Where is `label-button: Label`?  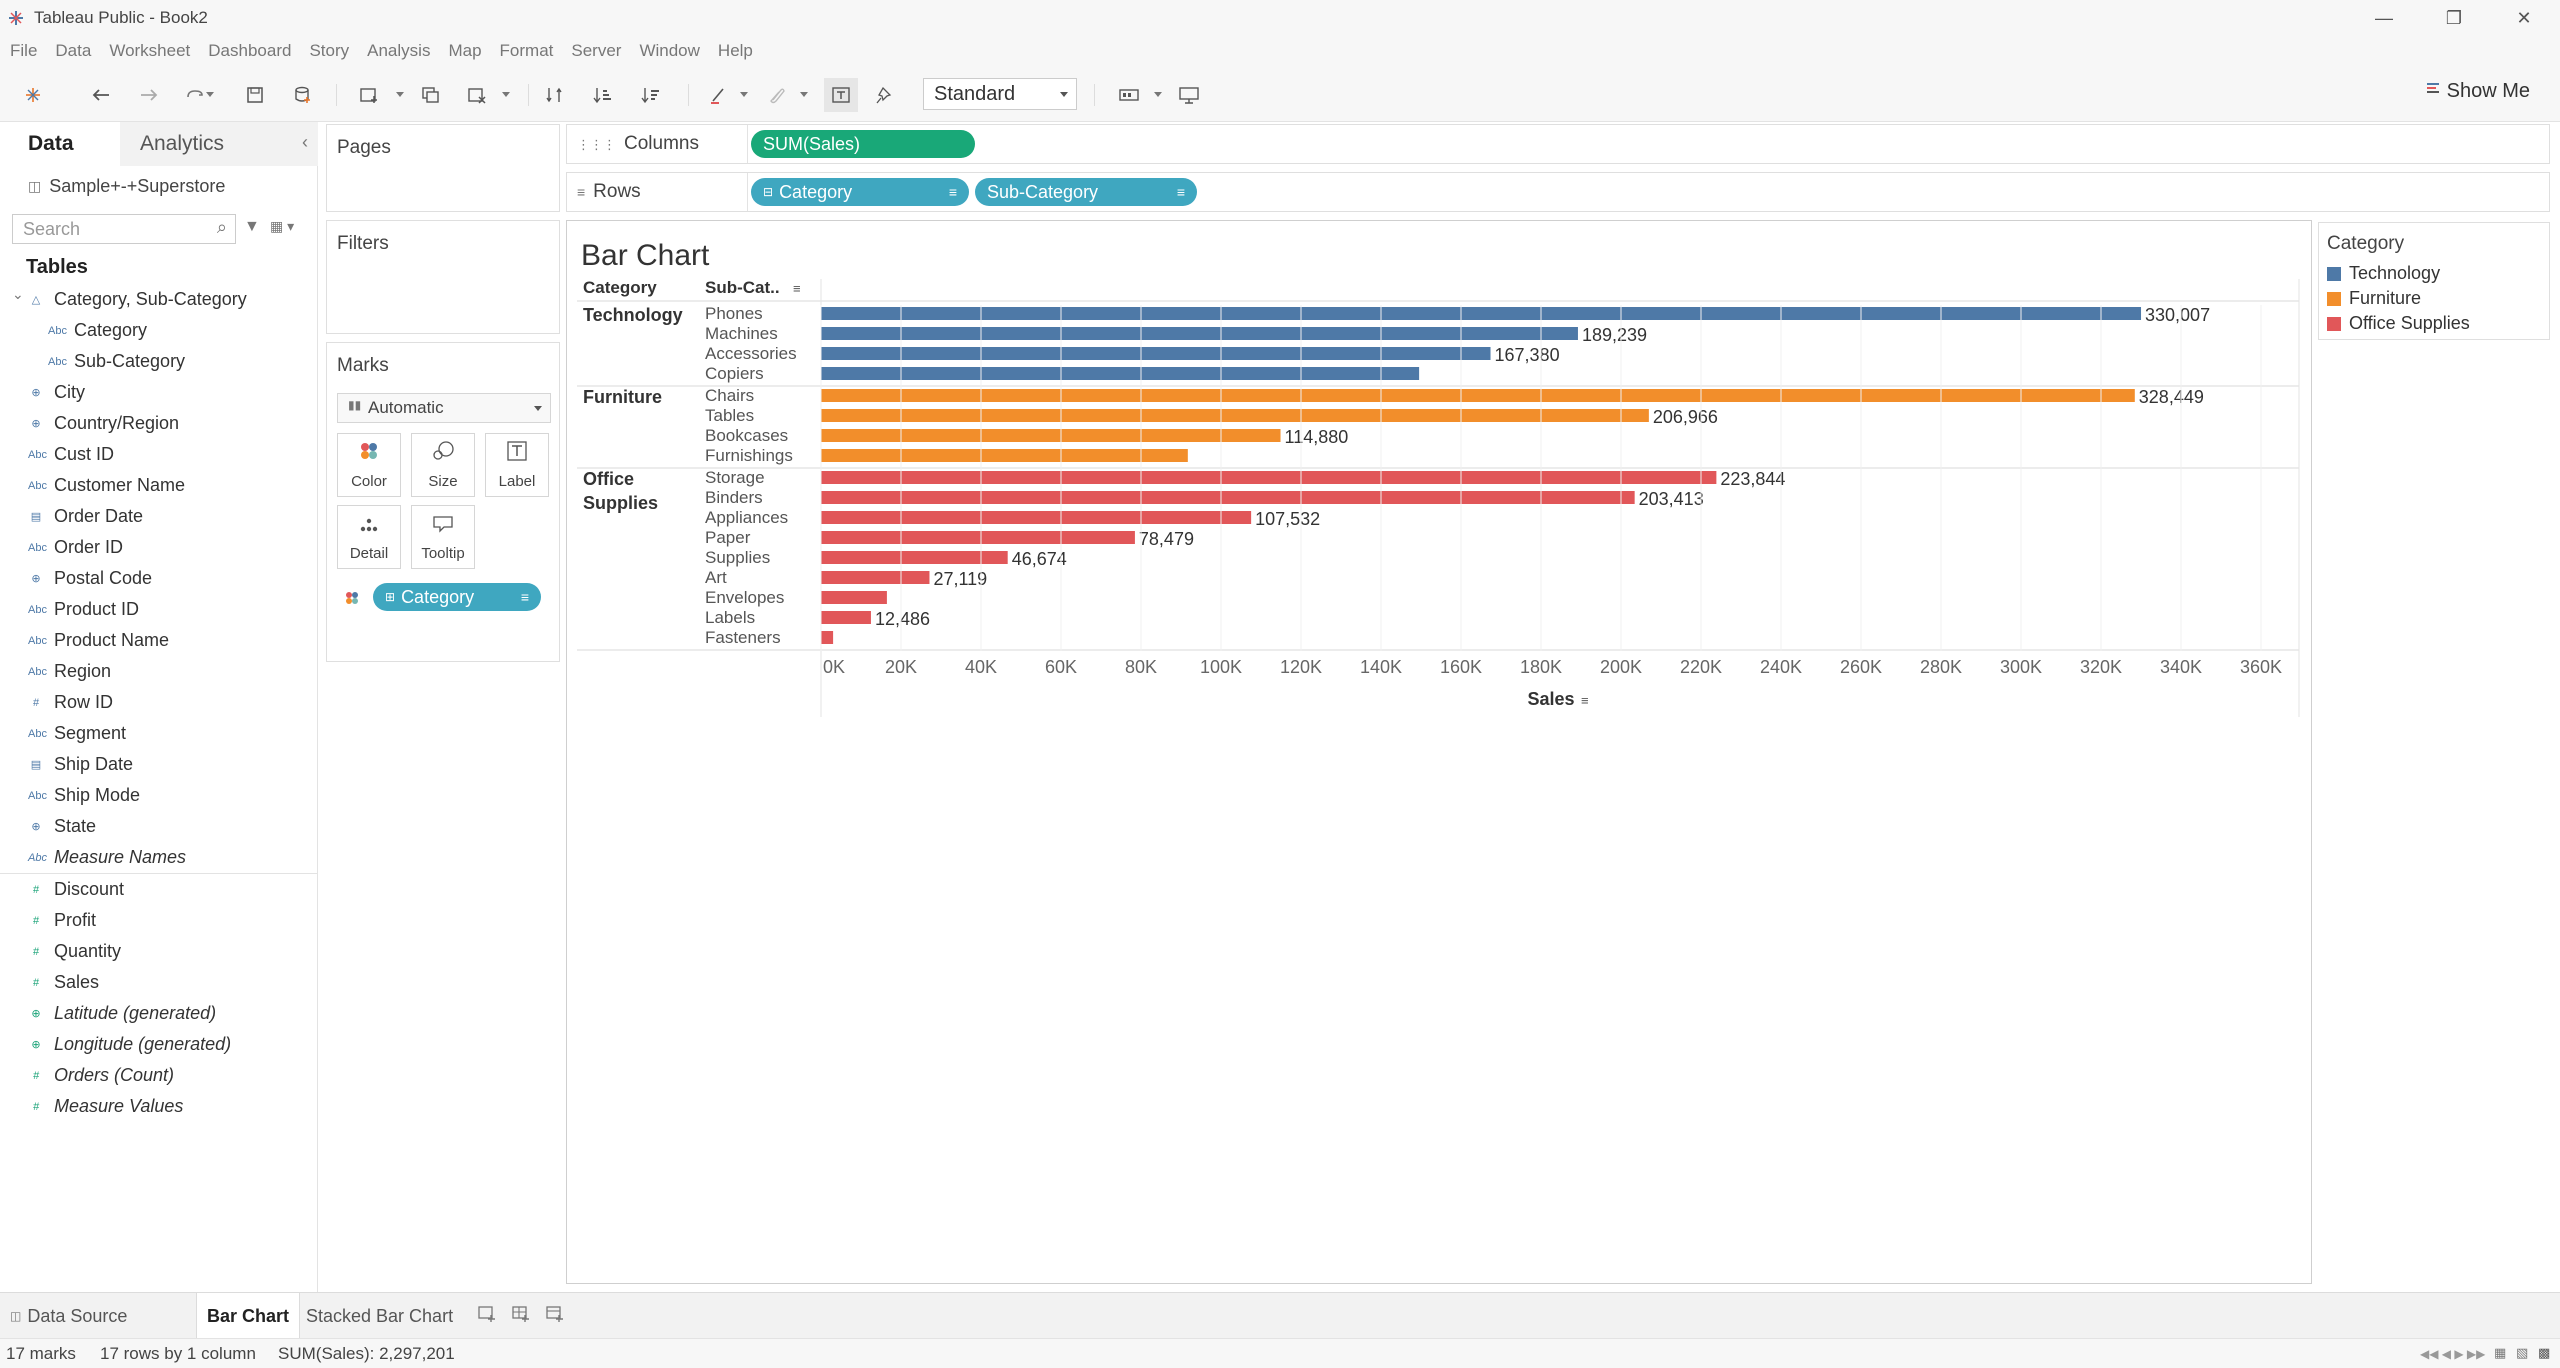 label-button: Label is located at coordinates (517, 465).